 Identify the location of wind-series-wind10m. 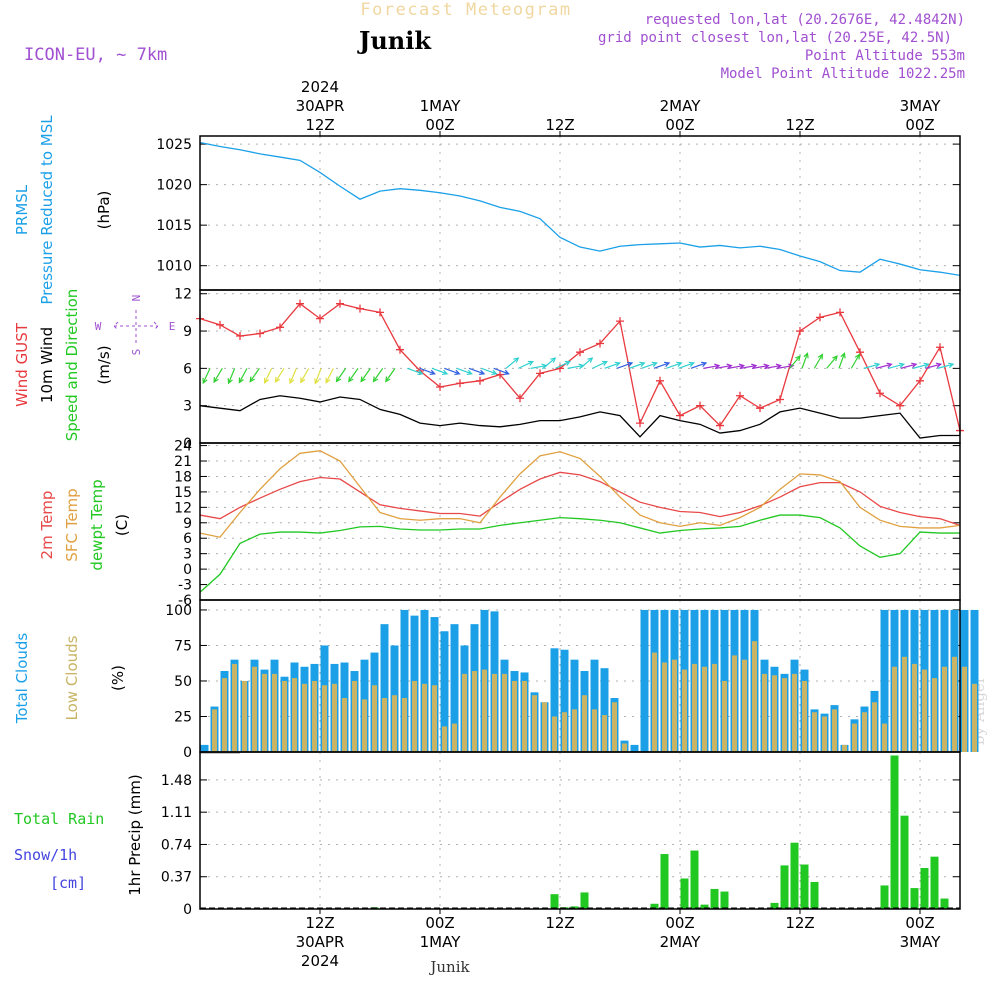
(579, 417).